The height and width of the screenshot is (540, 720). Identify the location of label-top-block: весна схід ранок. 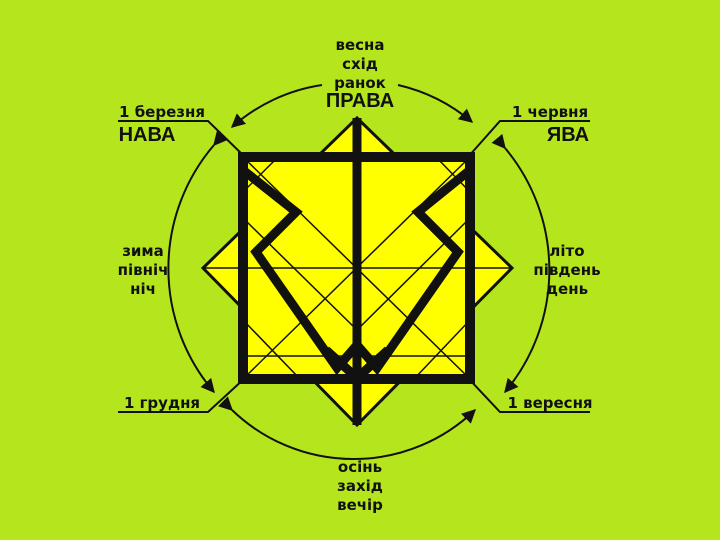
(360, 64).